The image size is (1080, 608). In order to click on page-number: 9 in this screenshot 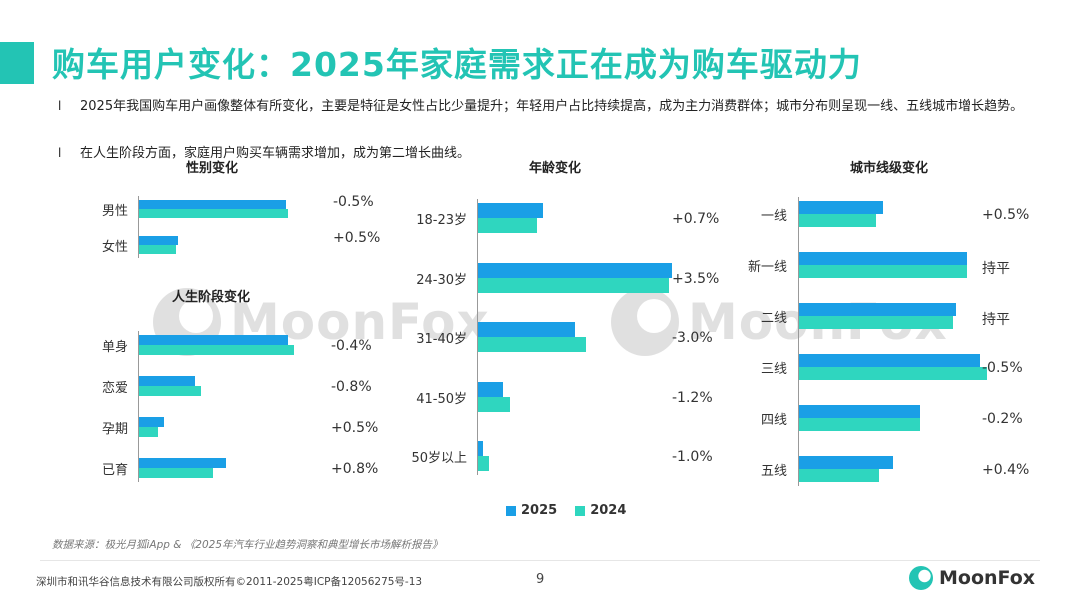, I will do `click(540, 579)`.